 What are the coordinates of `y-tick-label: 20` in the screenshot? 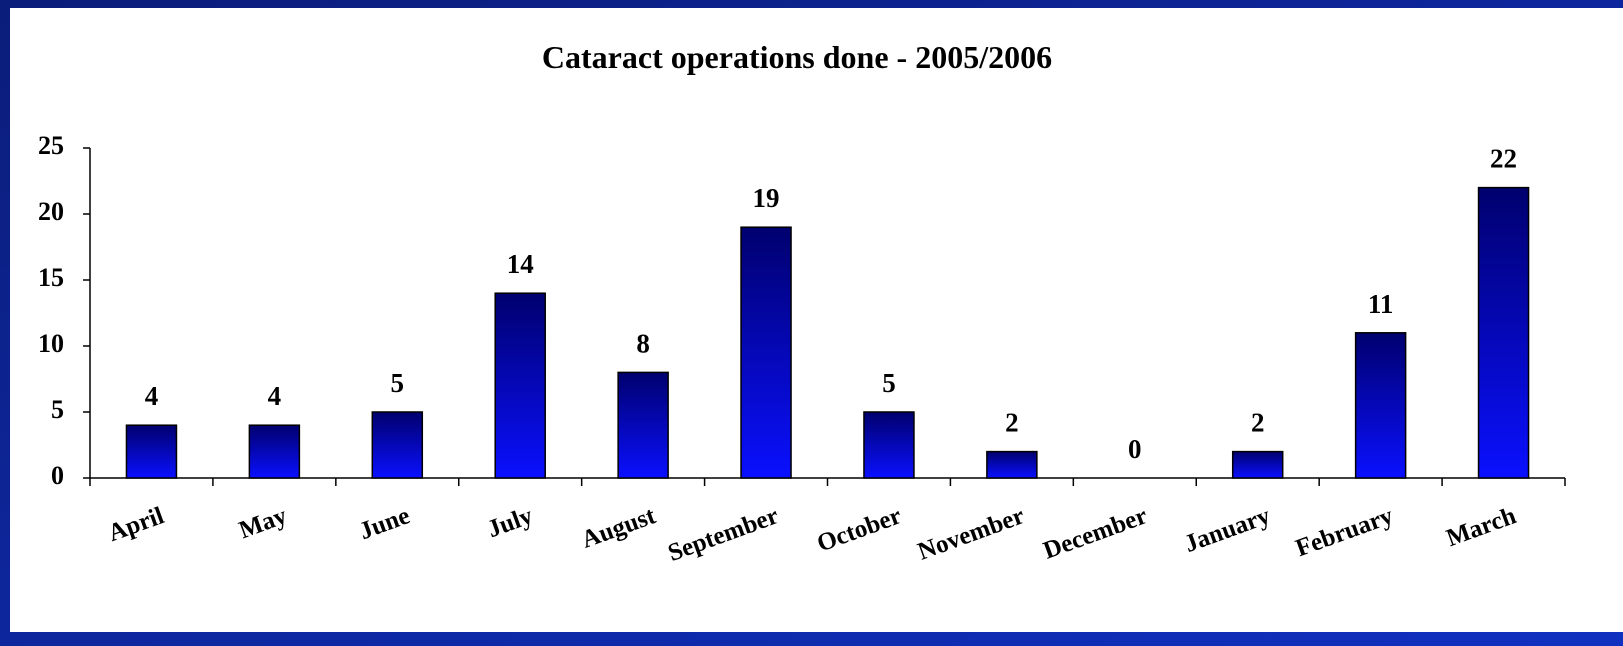 It's located at (51, 211).